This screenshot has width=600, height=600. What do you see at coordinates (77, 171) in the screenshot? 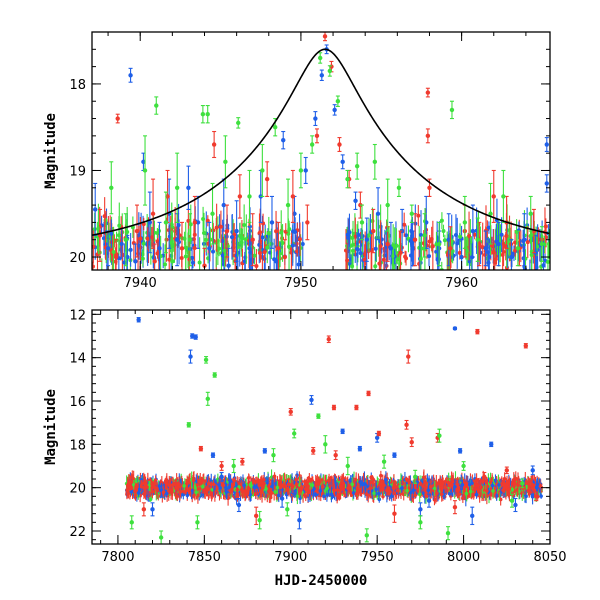
I see `y-tick-label: 19` at bounding box center [77, 171].